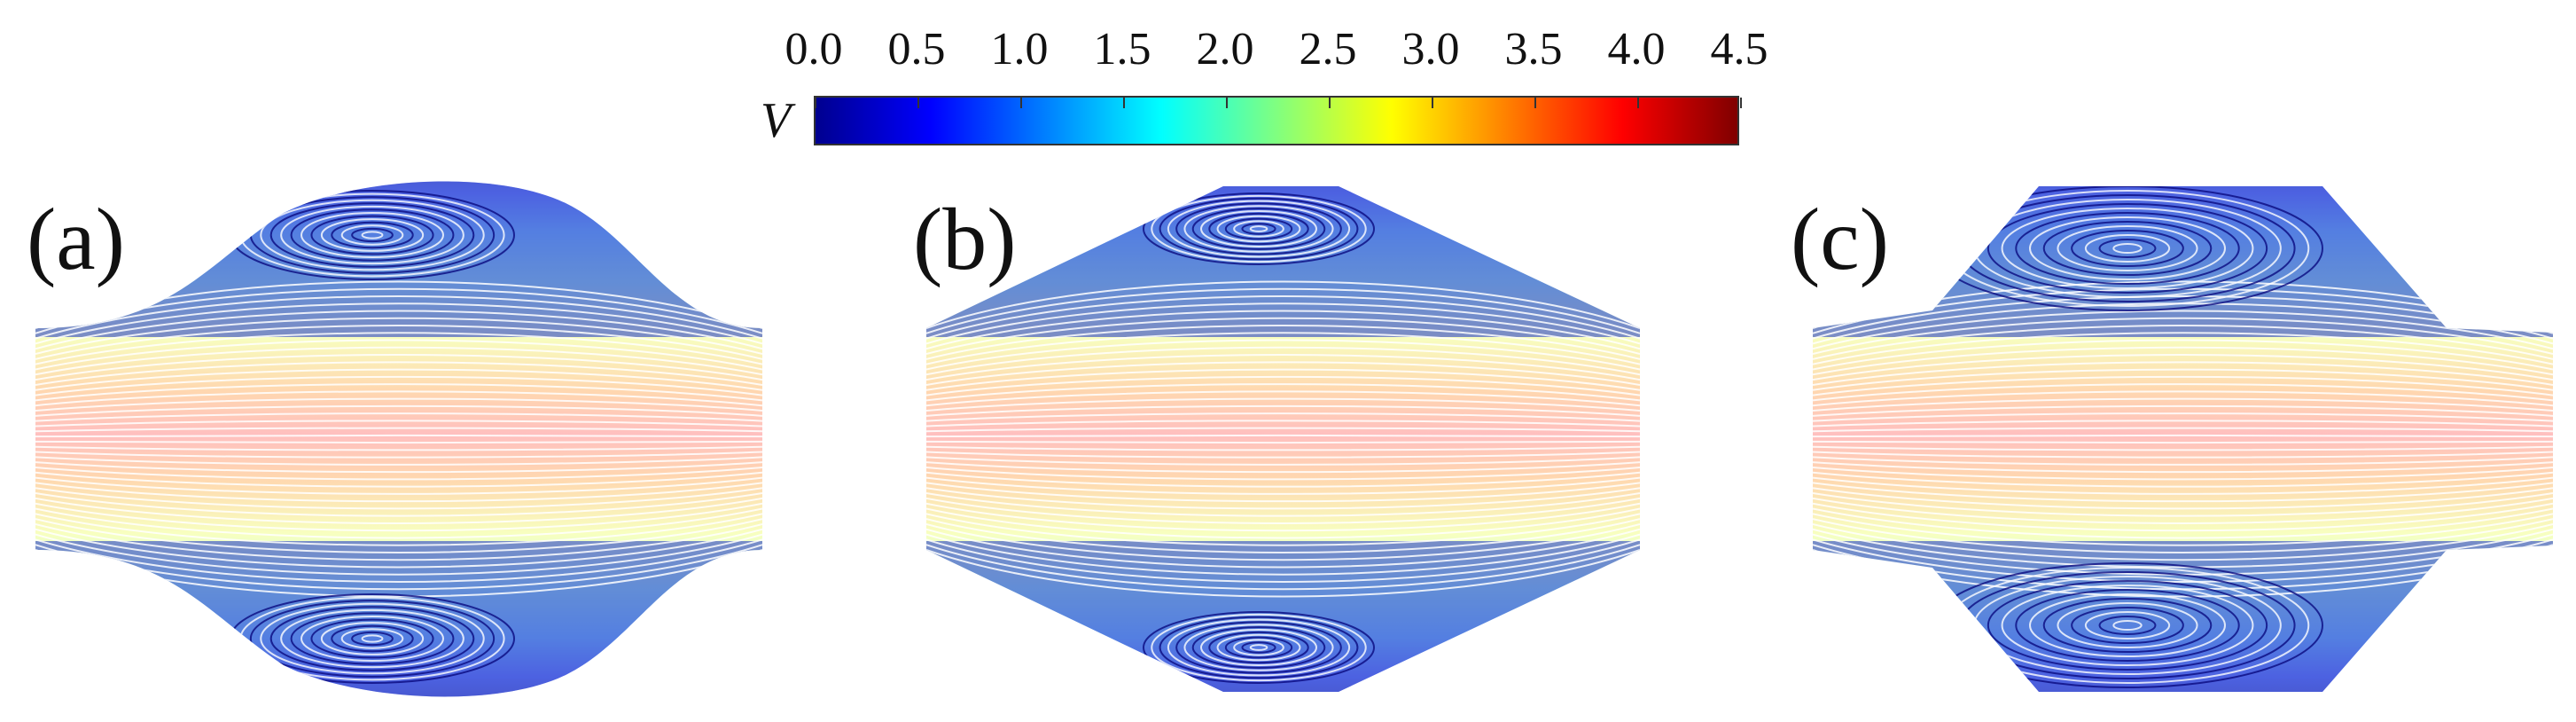 This screenshot has width=2576, height=722. I want to click on colorbar-tick-label: 4.5, so click(1739, 49).